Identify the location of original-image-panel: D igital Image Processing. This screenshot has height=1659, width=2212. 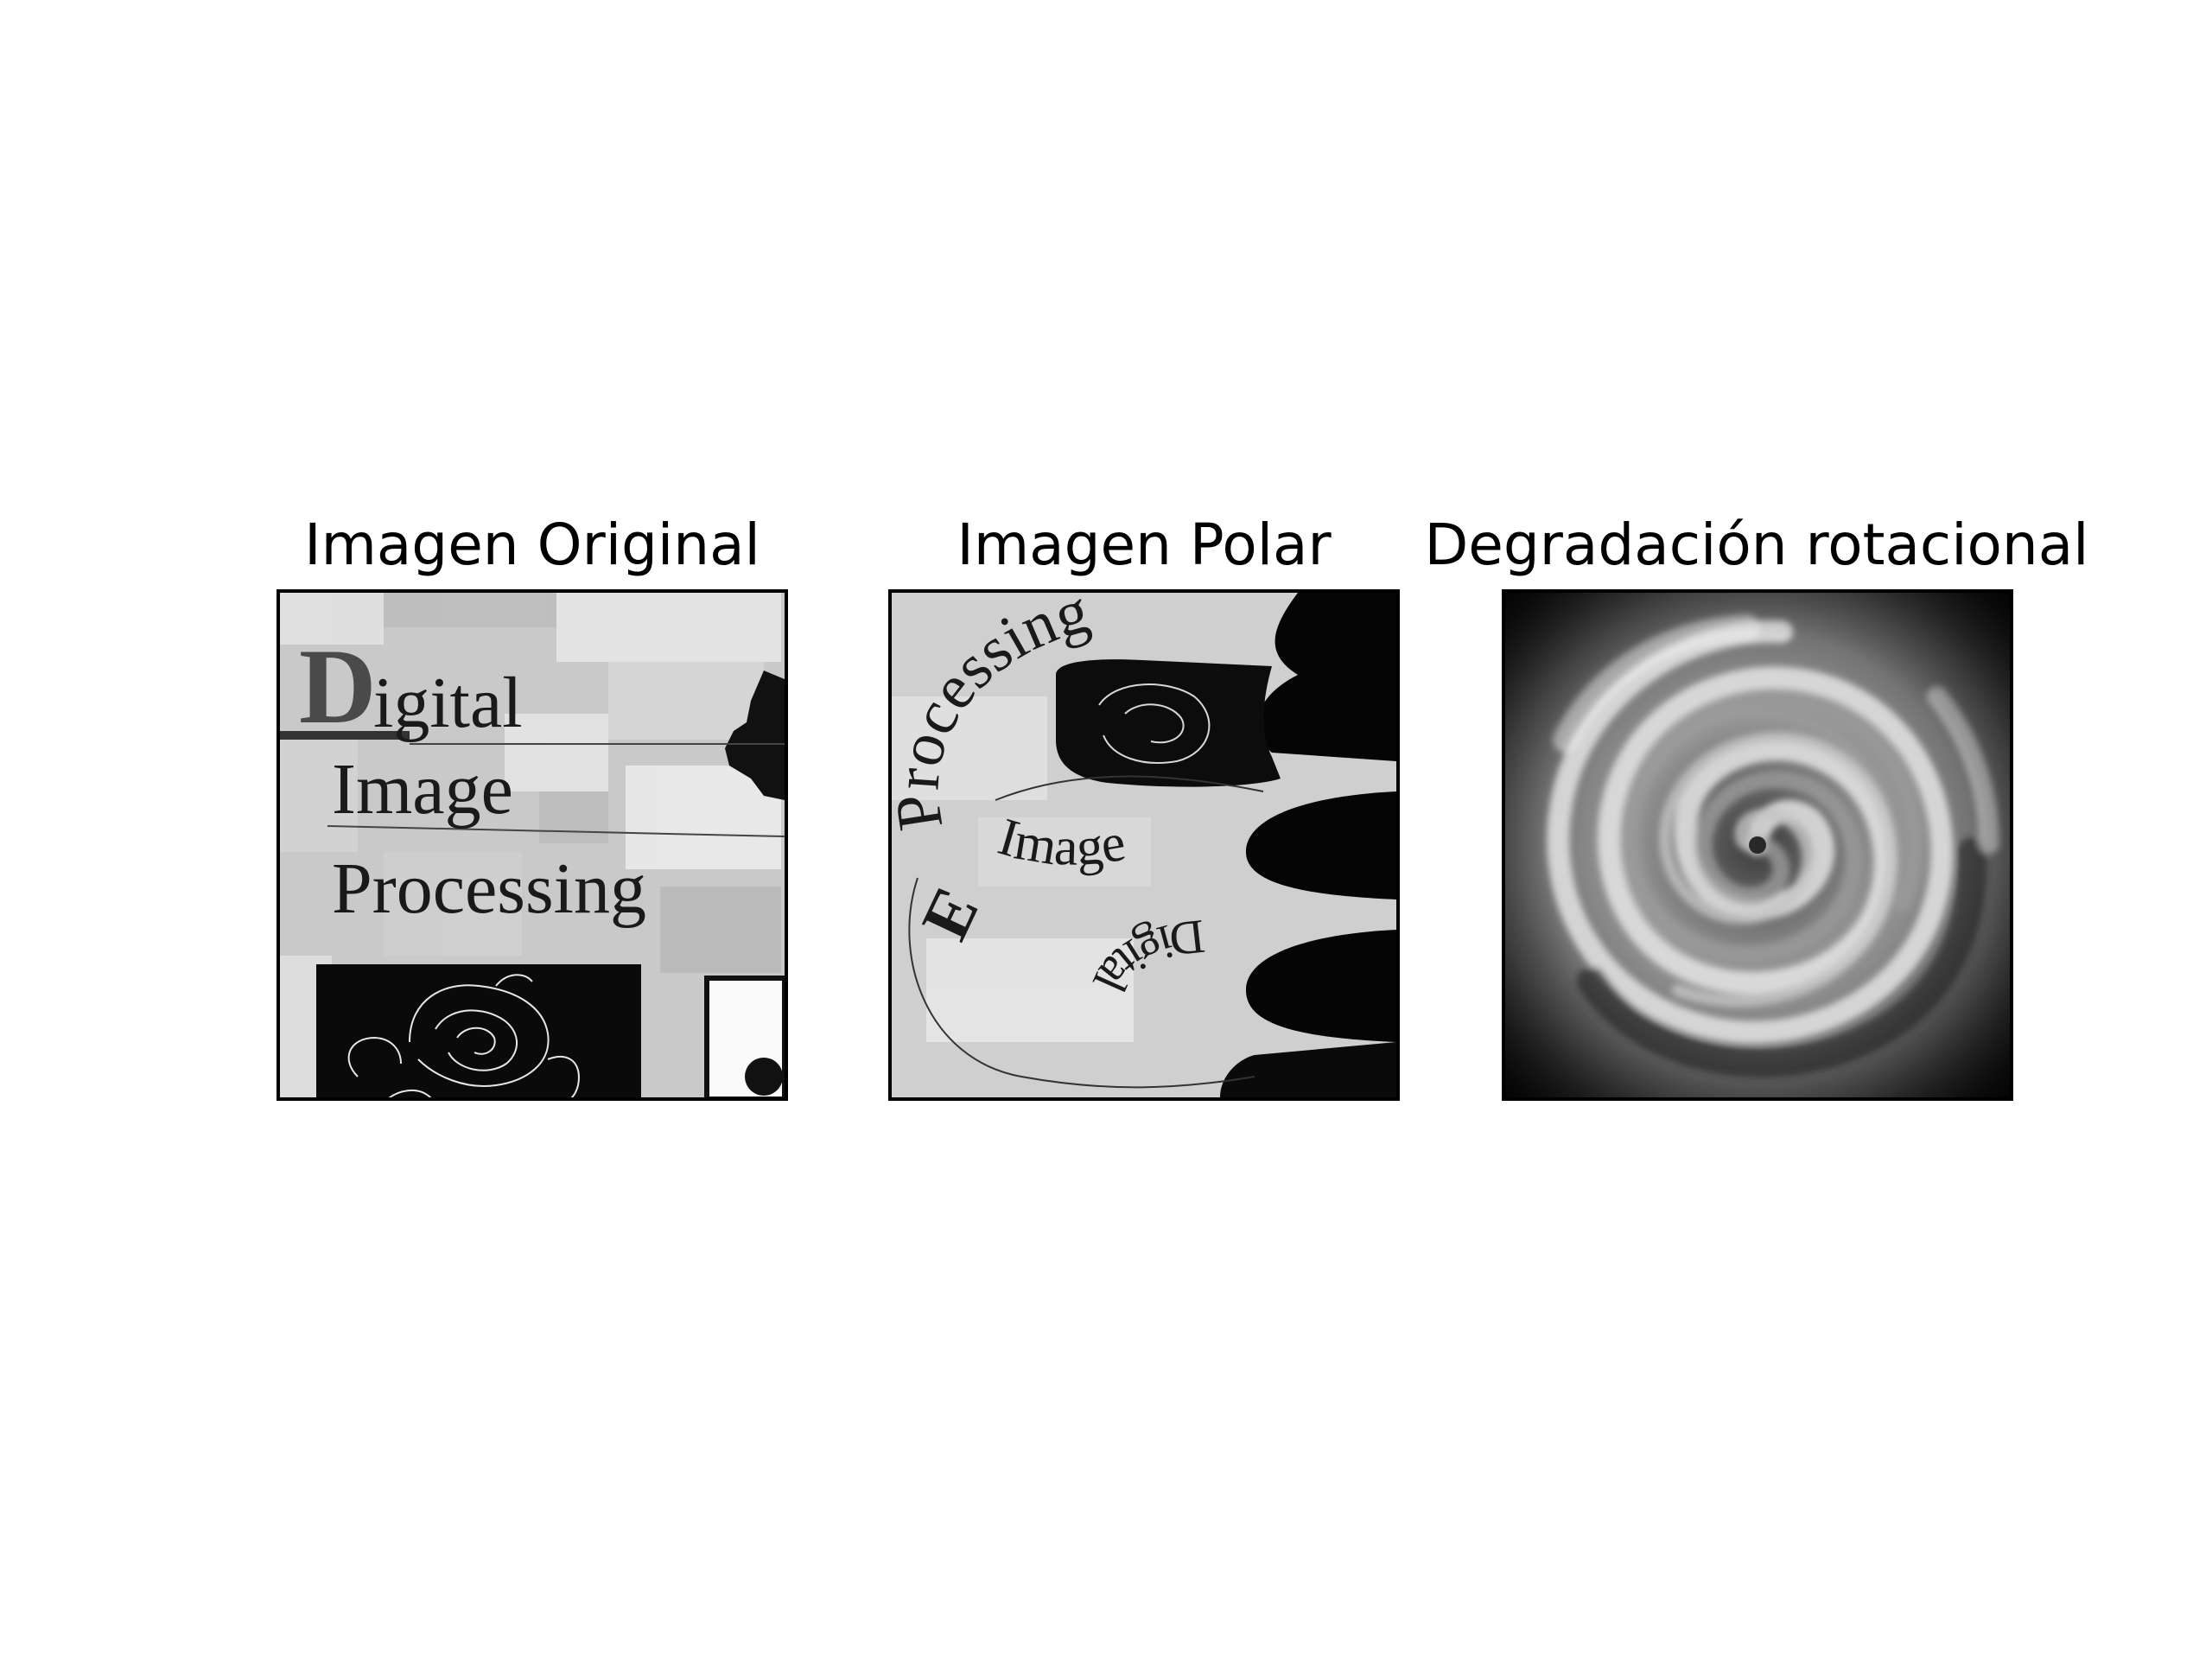
(532, 845).